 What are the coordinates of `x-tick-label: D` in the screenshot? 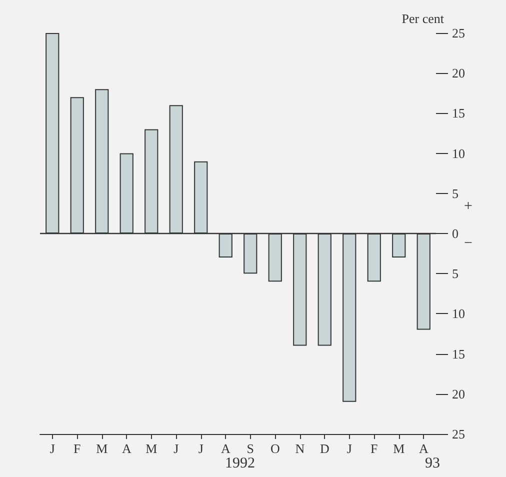 It's located at (325, 448).